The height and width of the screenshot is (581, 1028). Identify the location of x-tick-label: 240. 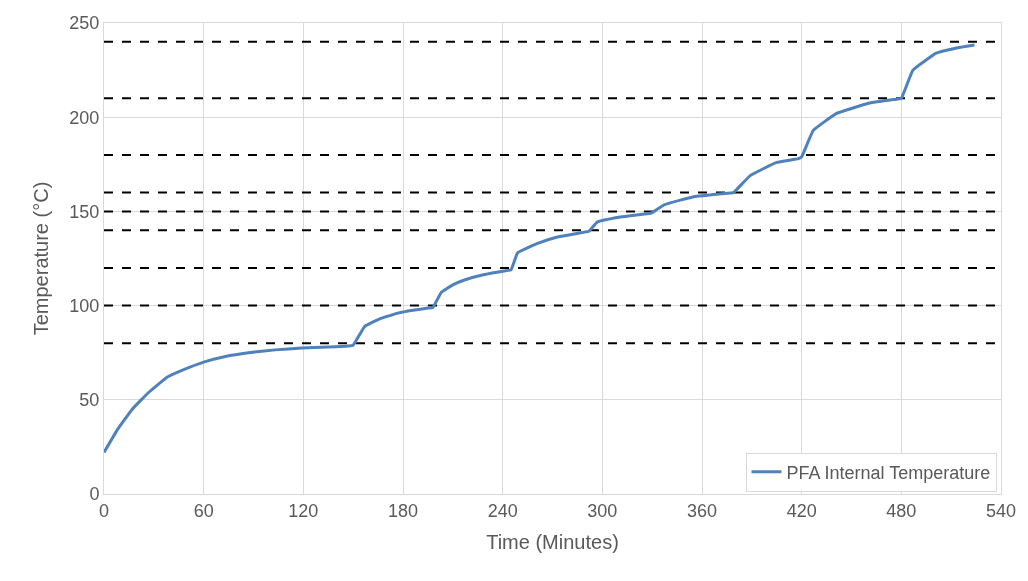
(502, 510).